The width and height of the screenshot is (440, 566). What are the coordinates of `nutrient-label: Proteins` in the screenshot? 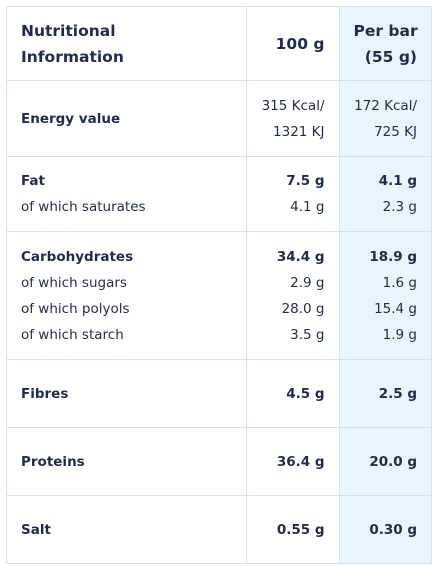 It's located at (53, 461).